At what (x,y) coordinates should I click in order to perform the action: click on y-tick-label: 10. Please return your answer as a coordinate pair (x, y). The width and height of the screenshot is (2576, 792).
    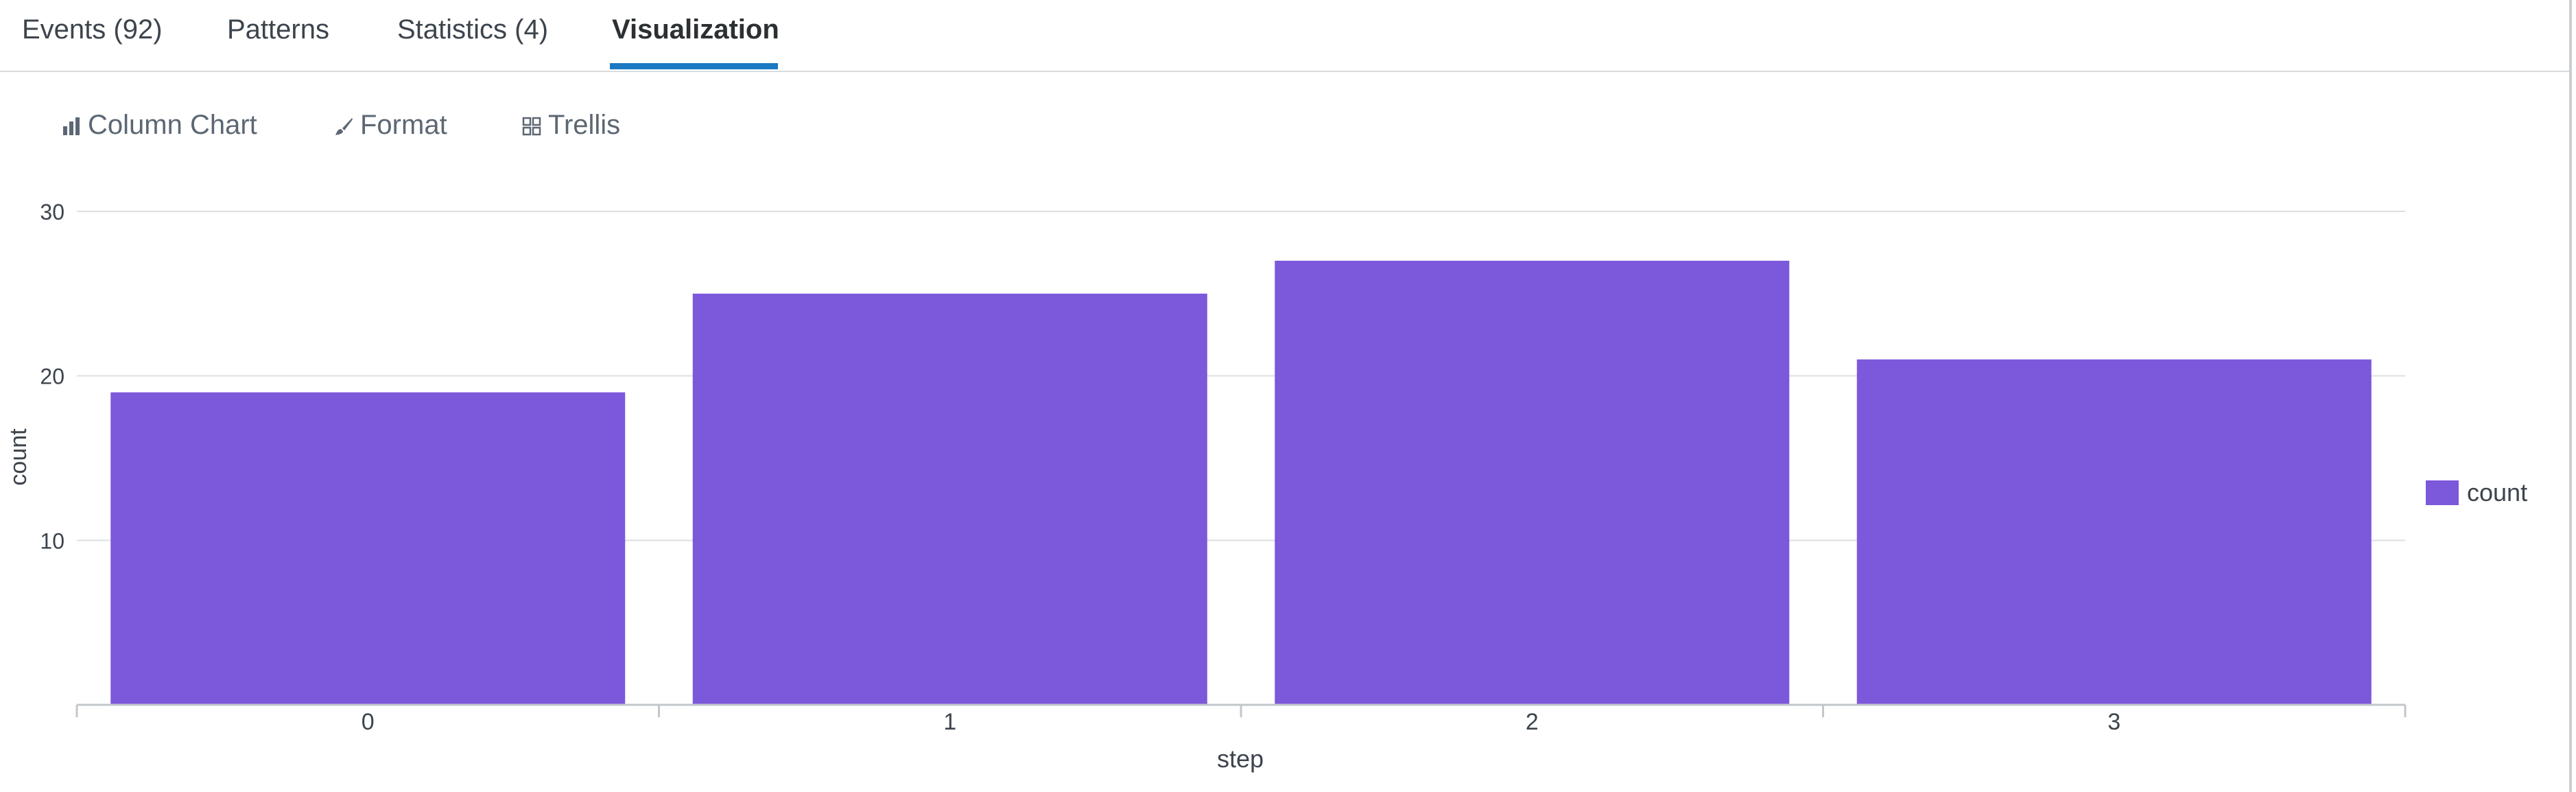
    Looking at the image, I should click on (52, 540).